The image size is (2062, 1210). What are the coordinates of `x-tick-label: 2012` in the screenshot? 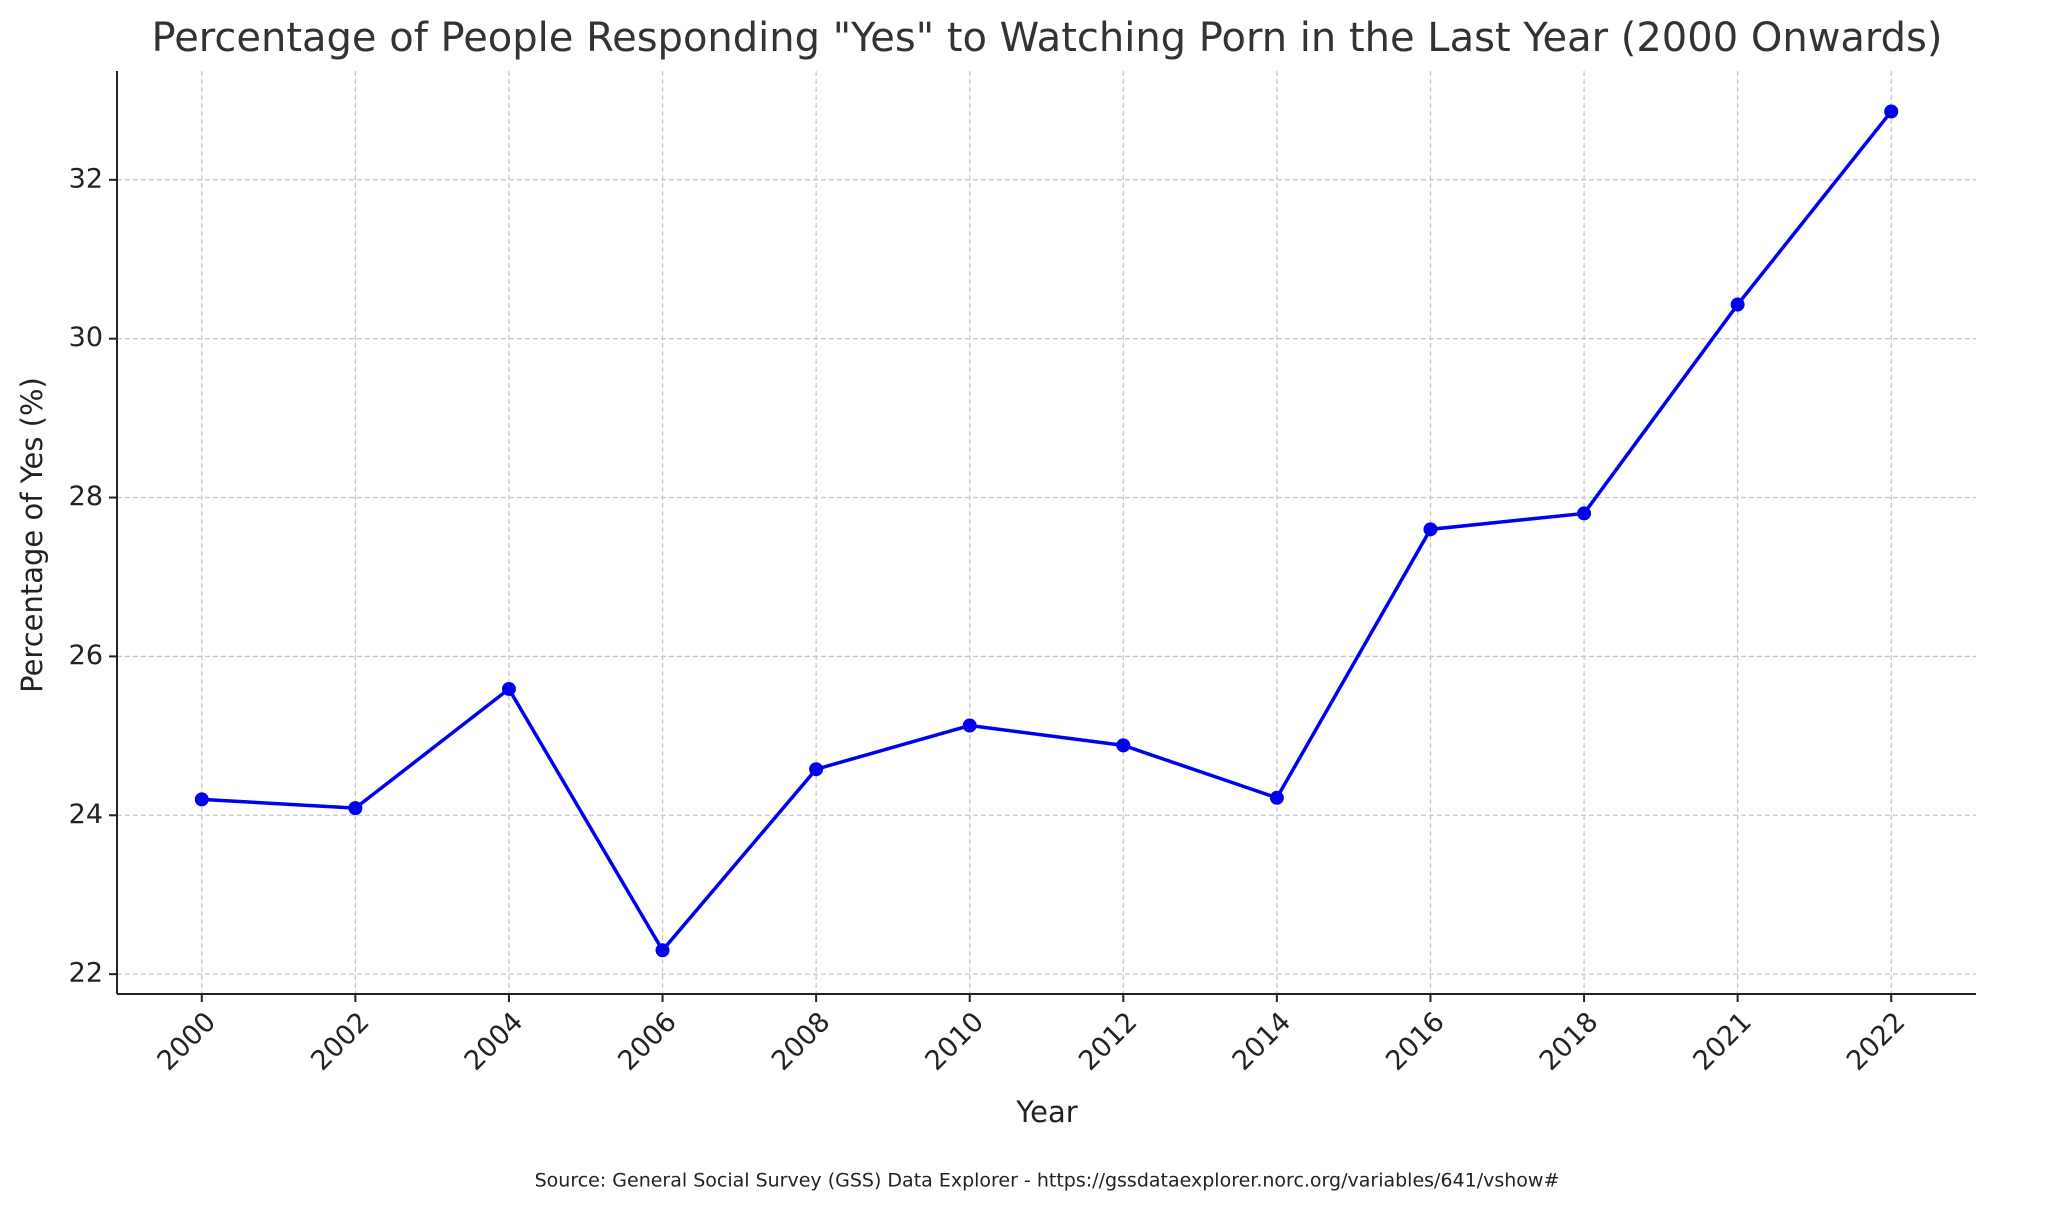 It's located at (1108, 1041).